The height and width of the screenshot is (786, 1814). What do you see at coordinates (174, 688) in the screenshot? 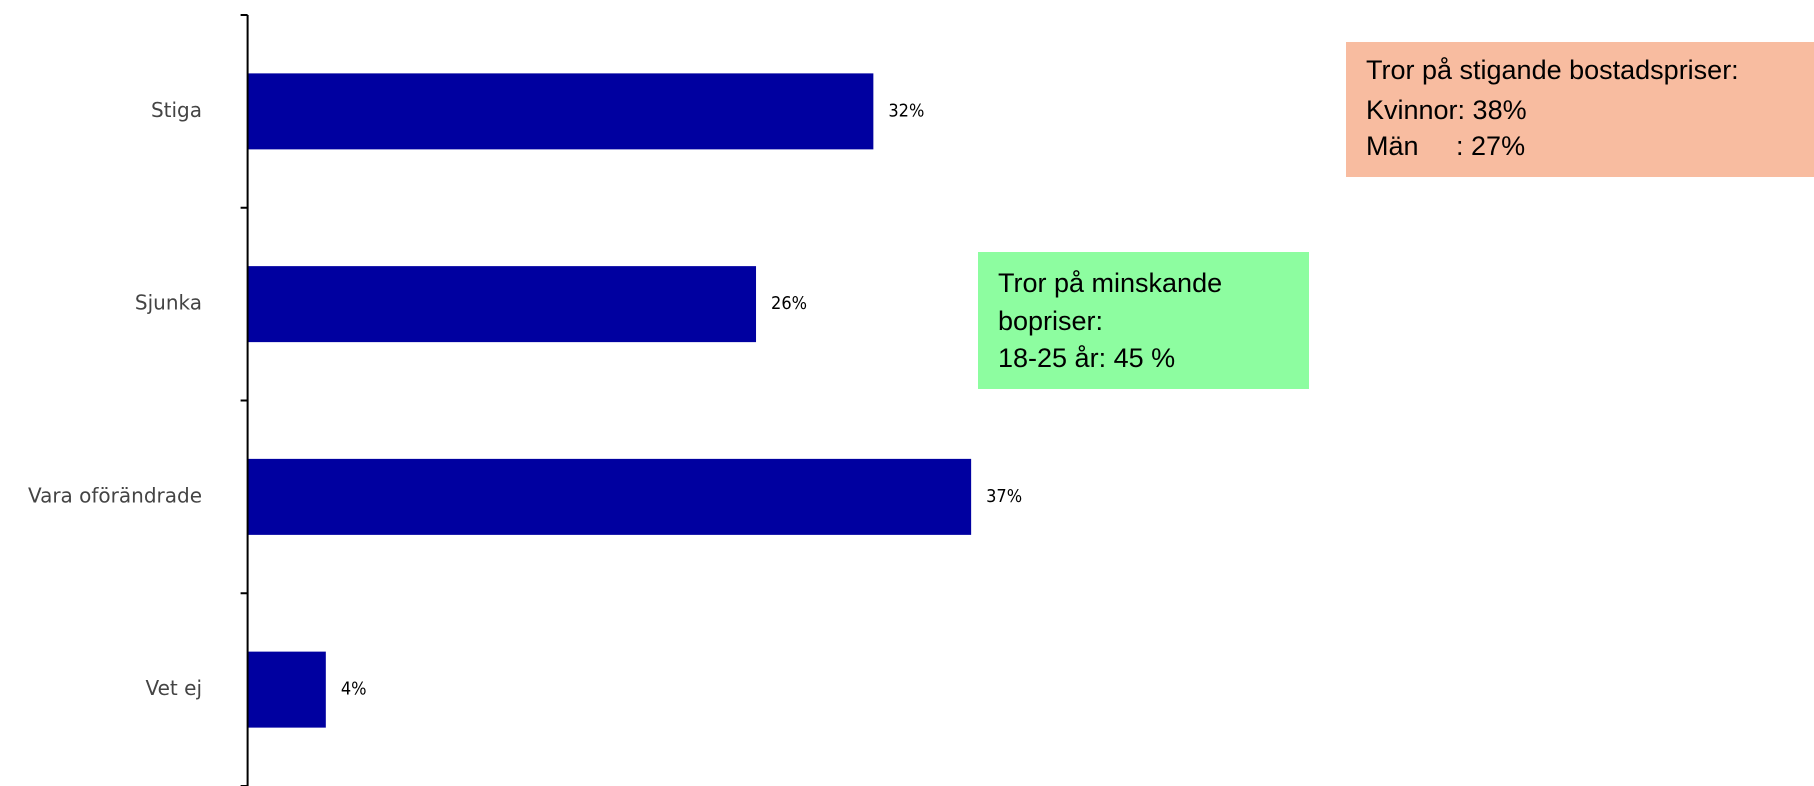
I see `category-label: Vet ej` at bounding box center [174, 688].